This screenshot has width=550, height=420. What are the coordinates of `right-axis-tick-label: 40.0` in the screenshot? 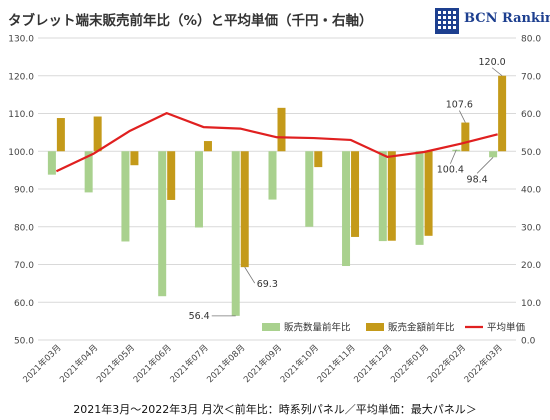 It's located at (531, 191).